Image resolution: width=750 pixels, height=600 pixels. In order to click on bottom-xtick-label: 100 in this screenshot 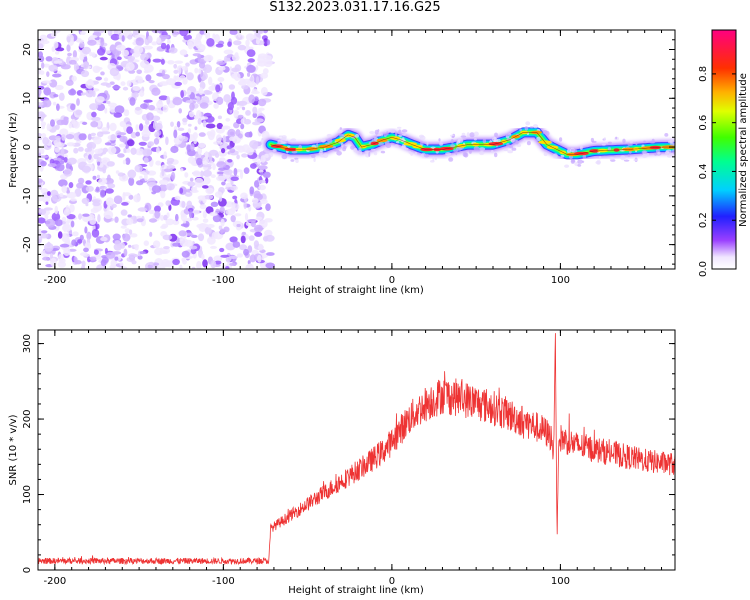, I will do `click(560, 581)`.